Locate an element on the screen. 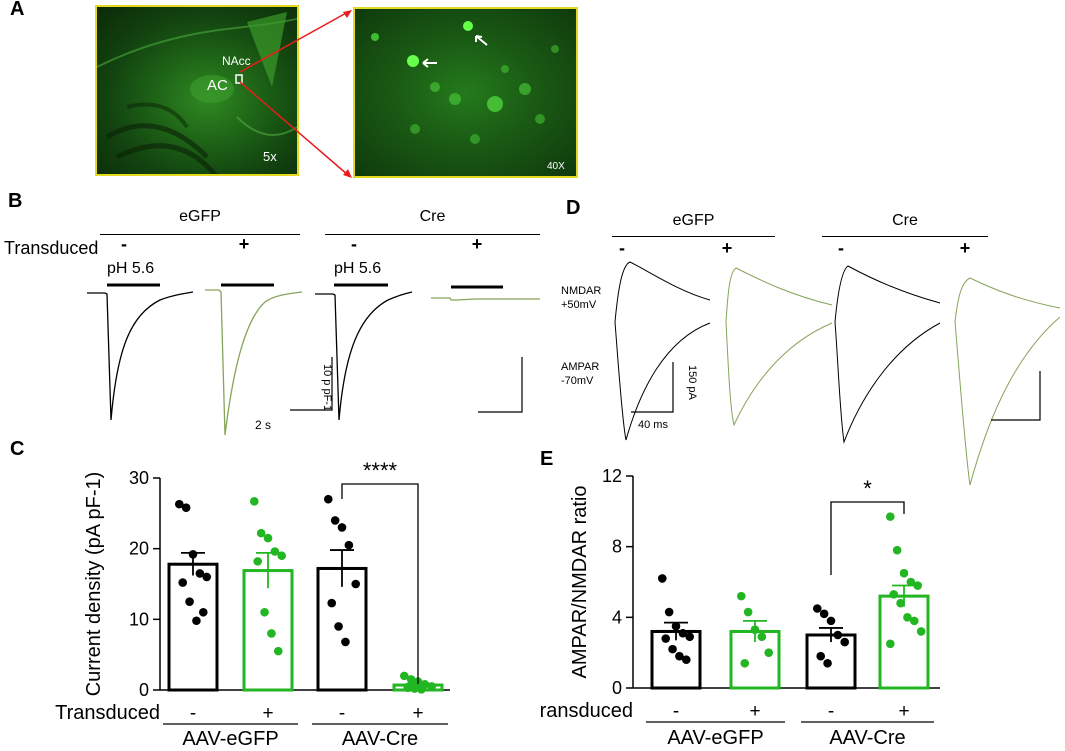 Image resolution: width=1065 pixels, height=751 pixels. d-trace-egfp-plus-nmdar is located at coordinates (779, 295).